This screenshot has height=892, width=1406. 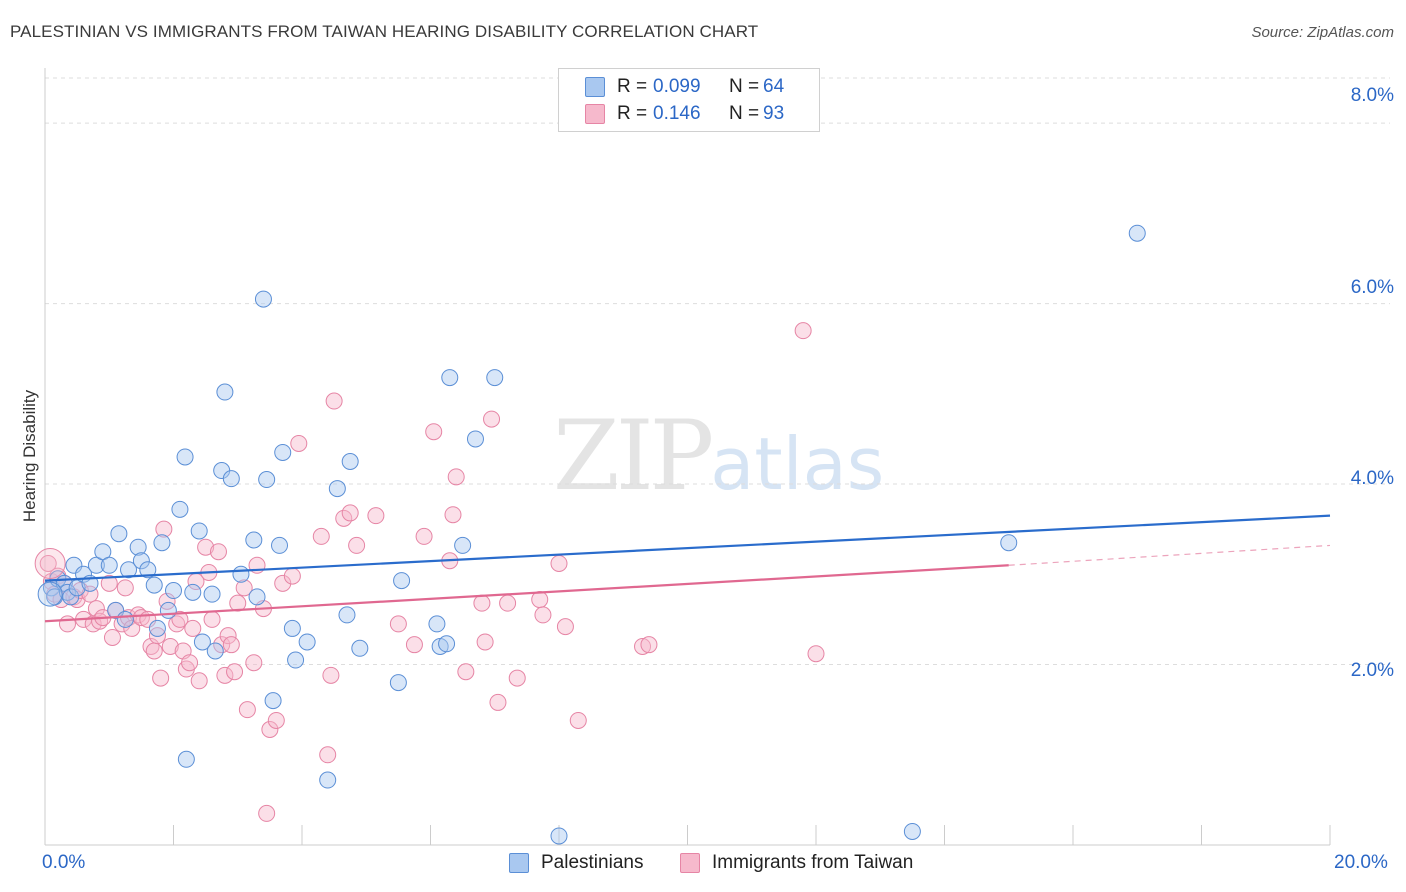 What do you see at coordinates (690, 863) in the screenshot?
I see `bottom-legend-swatch-pink` at bounding box center [690, 863].